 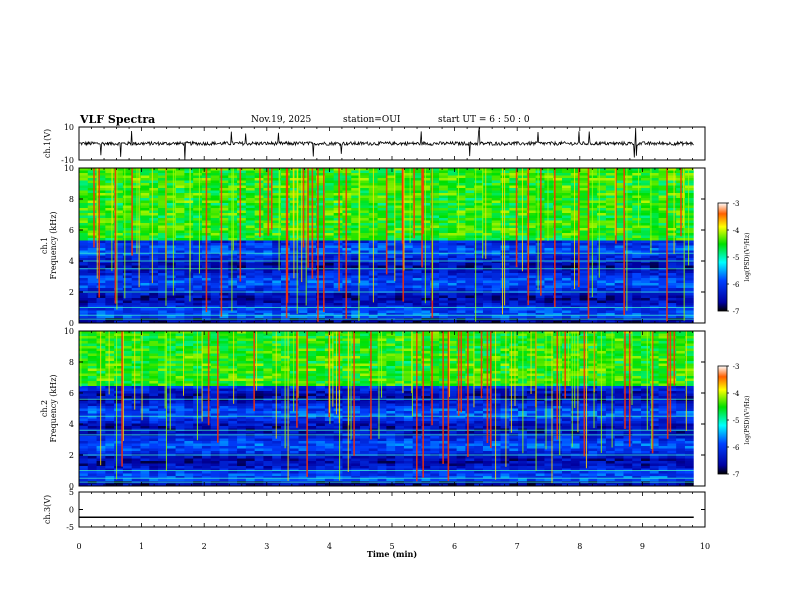 What do you see at coordinates (53, 245) in the screenshot?
I see `y-axis-label: Frequency (kHz)` at bounding box center [53, 245].